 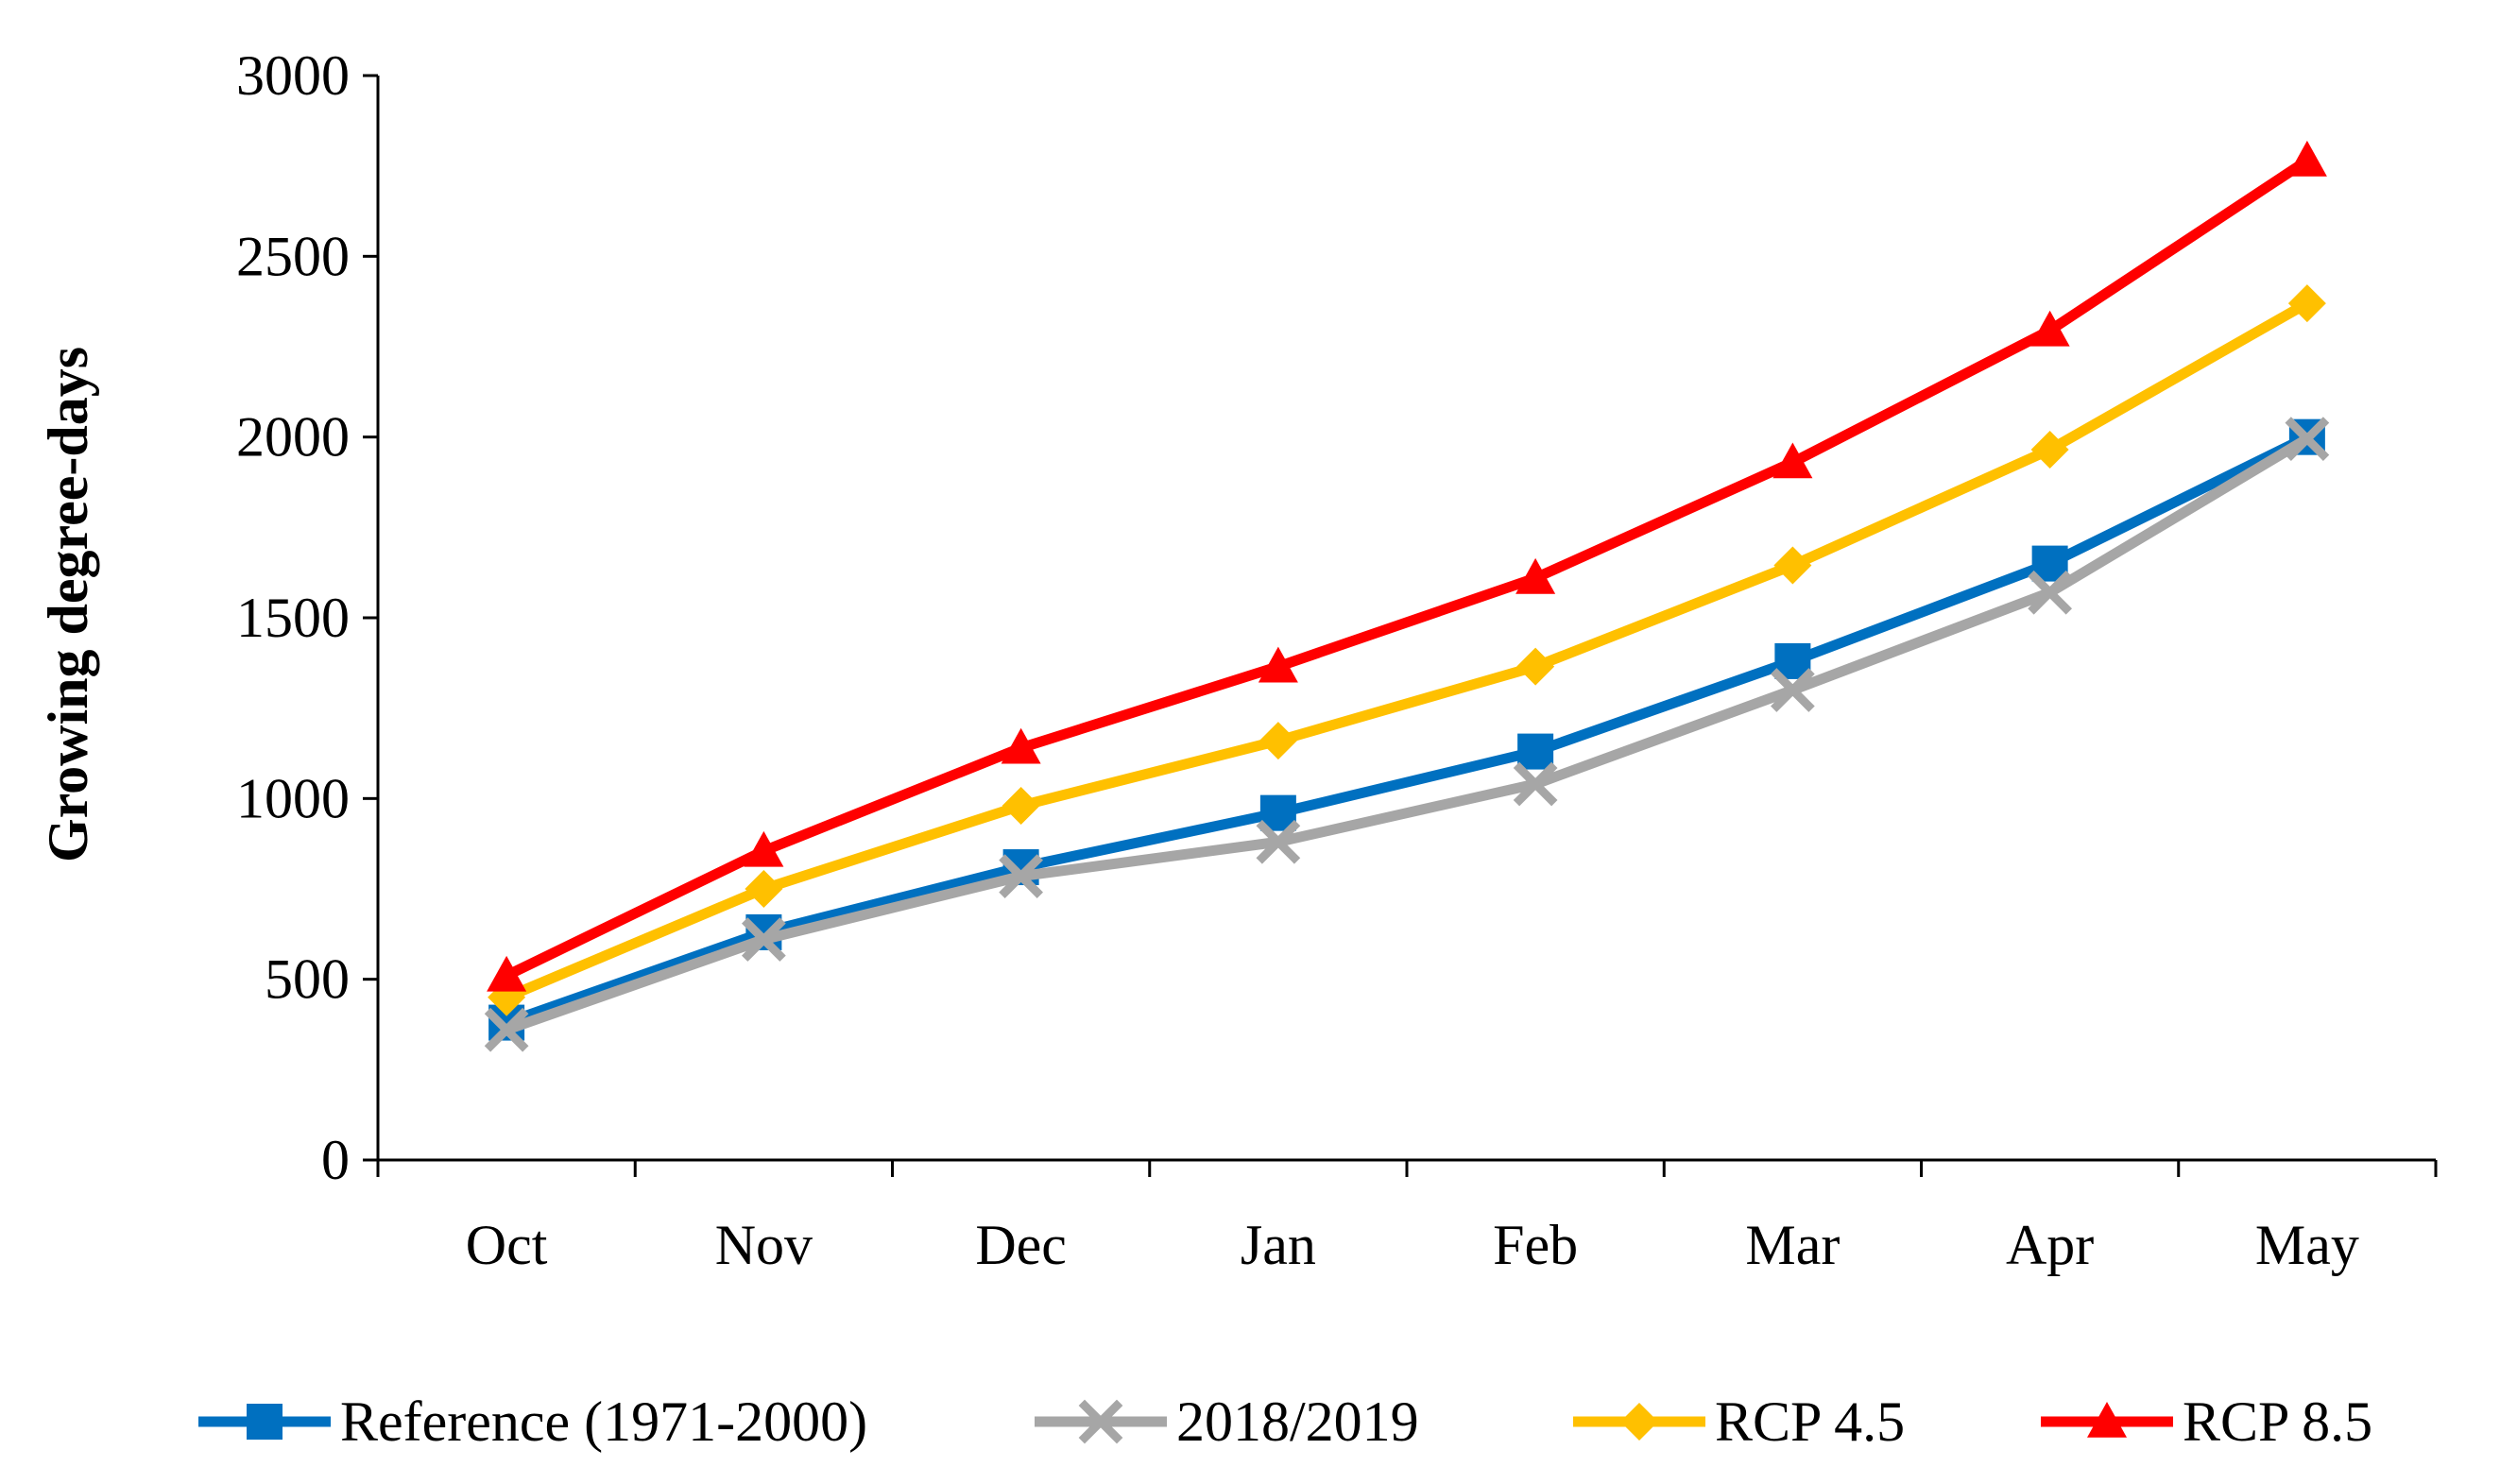 I want to click on y-tick-label: 1500, so click(x=293, y=618).